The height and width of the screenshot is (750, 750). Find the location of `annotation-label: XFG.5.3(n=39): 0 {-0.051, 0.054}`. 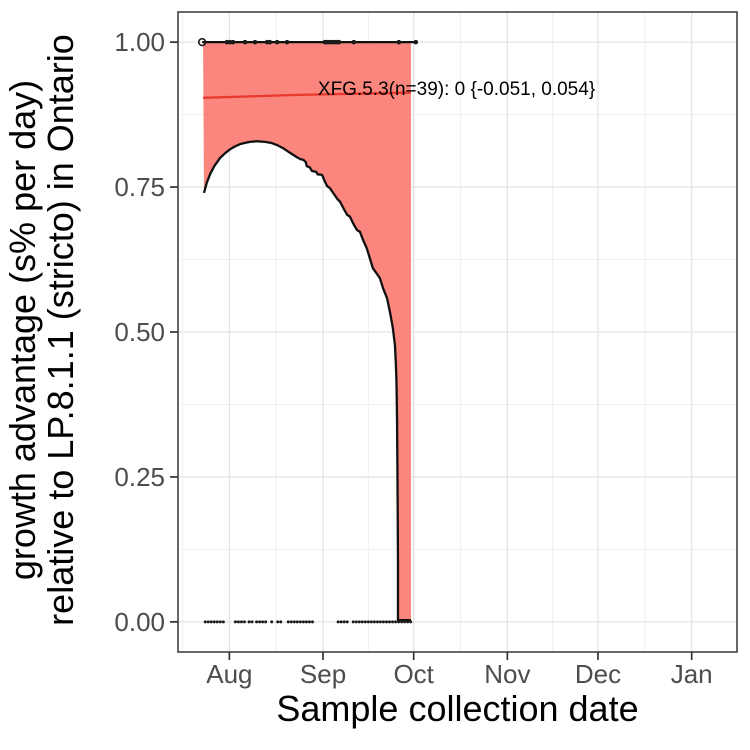

annotation-label: XFG.5.3(n=39): 0 {-0.051, 0.054} is located at coordinates (456, 89).